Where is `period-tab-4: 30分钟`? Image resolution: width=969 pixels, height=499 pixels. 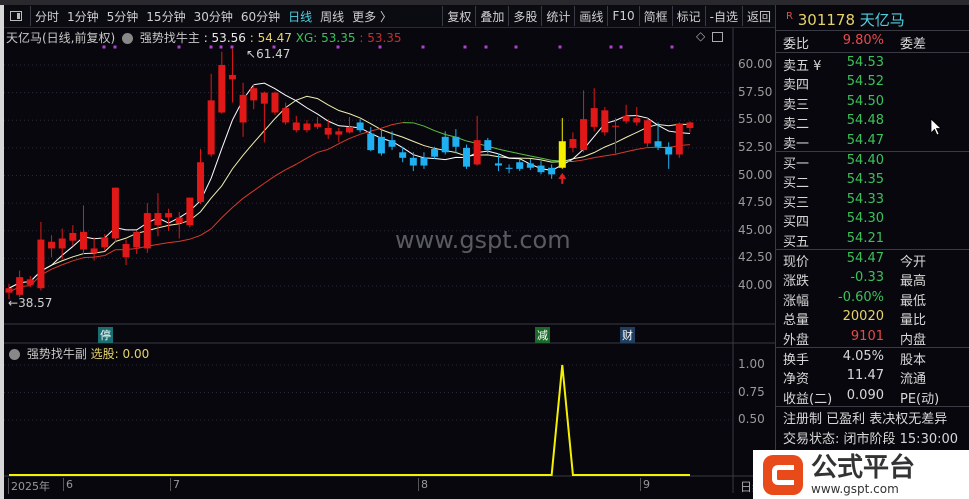
period-tab-4: 30分钟 is located at coordinates (213, 16).